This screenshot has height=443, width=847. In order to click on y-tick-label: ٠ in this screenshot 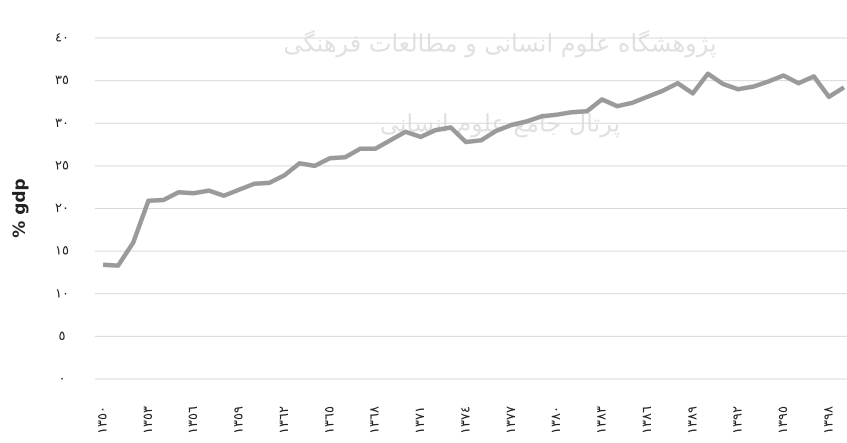, I will do `click(62, 379)`.